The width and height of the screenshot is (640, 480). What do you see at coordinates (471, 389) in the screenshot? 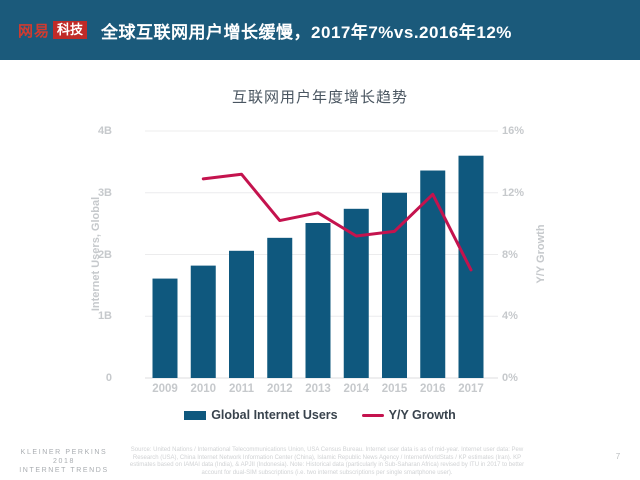
I see `x-axis-label-2017: 2017` at bounding box center [471, 389].